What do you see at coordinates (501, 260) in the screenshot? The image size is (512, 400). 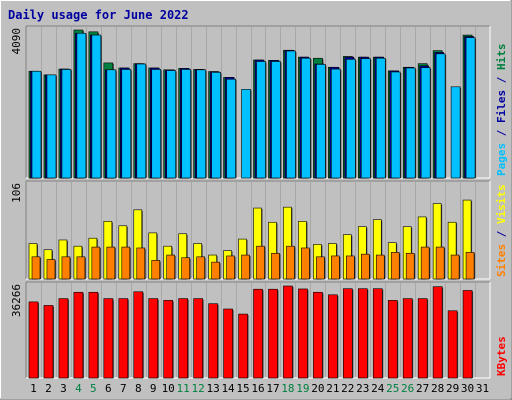 I see `legend-part: Sites` at bounding box center [501, 260].